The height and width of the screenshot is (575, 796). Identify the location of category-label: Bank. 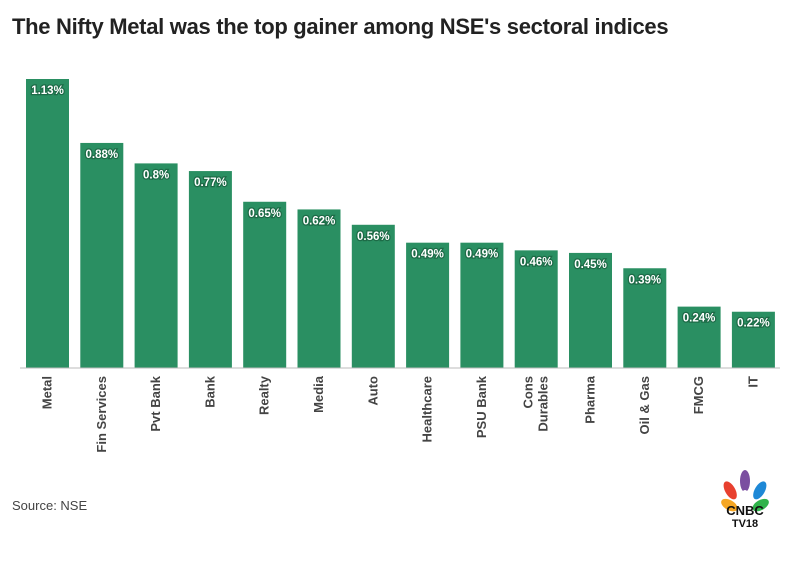
(209, 391).